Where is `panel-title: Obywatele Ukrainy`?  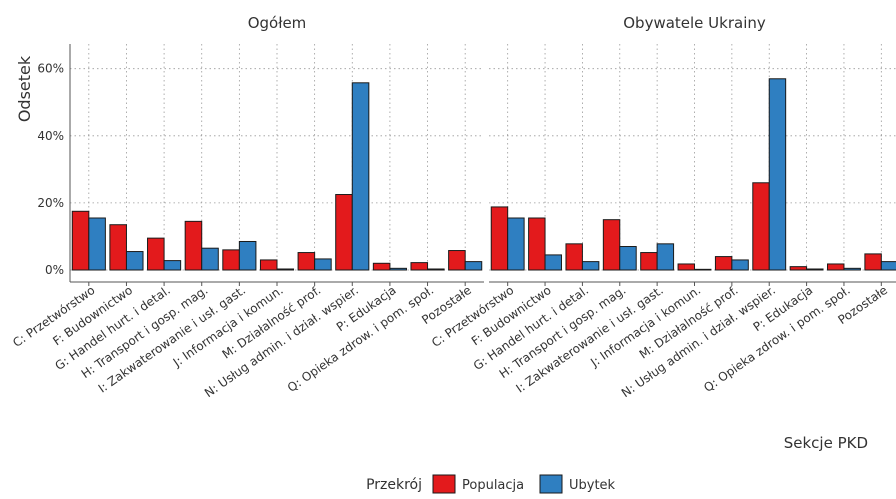 panel-title: Obywatele Ukrainy is located at coordinates (694, 23).